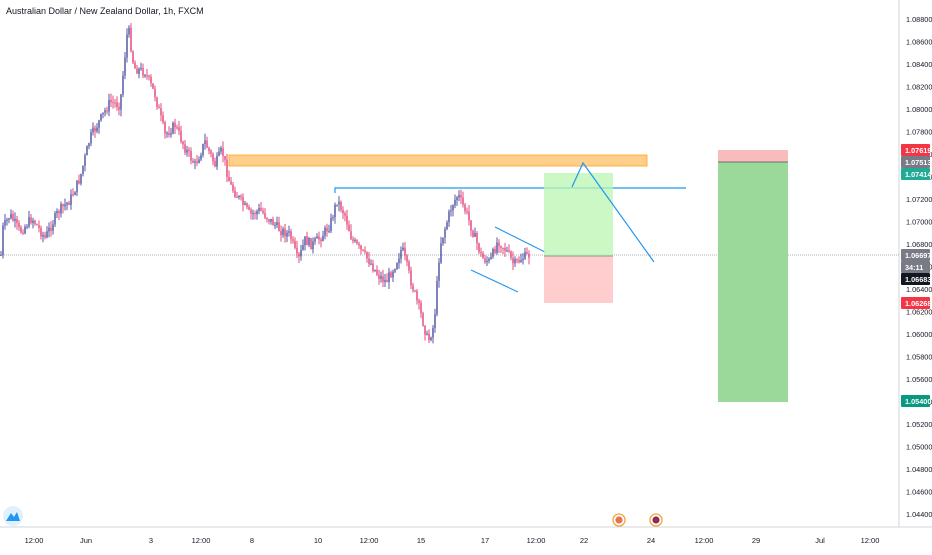 This screenshot has width=932, height=555. I want to click on price-tick-label: 1.08000, so click(919, 109).